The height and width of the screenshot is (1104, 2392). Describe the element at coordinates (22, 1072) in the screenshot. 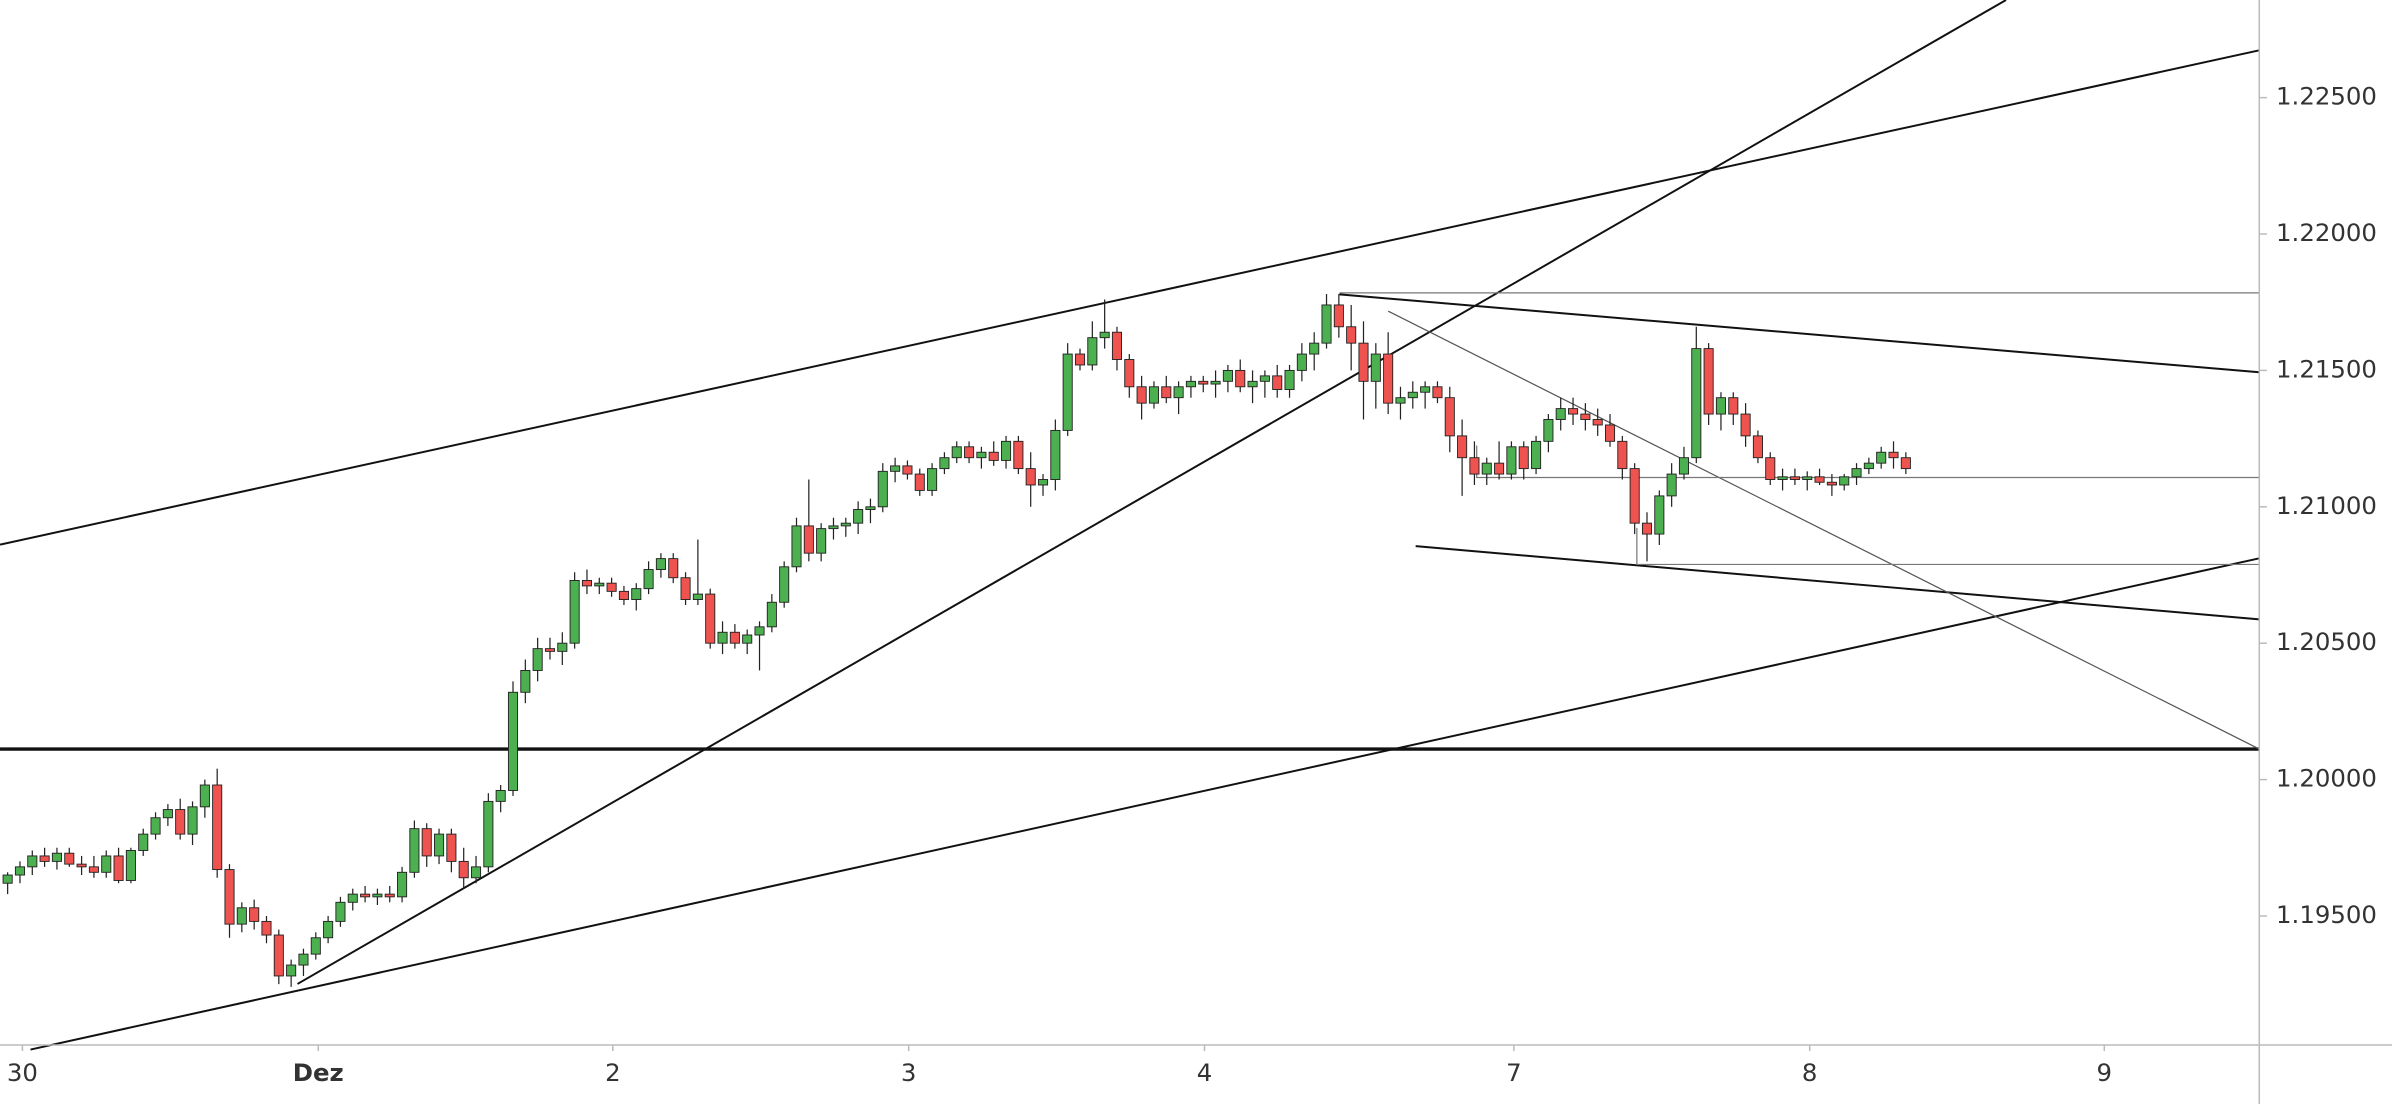

I see `x-tick-label: 30` at that location.